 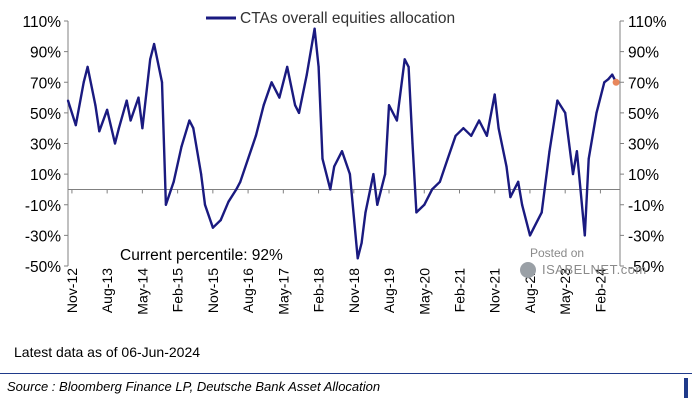 What do you see at coordinates (424, 291) in the screenshot?
I see `x-tick-label: May-20` at bounding box center [424, 291].